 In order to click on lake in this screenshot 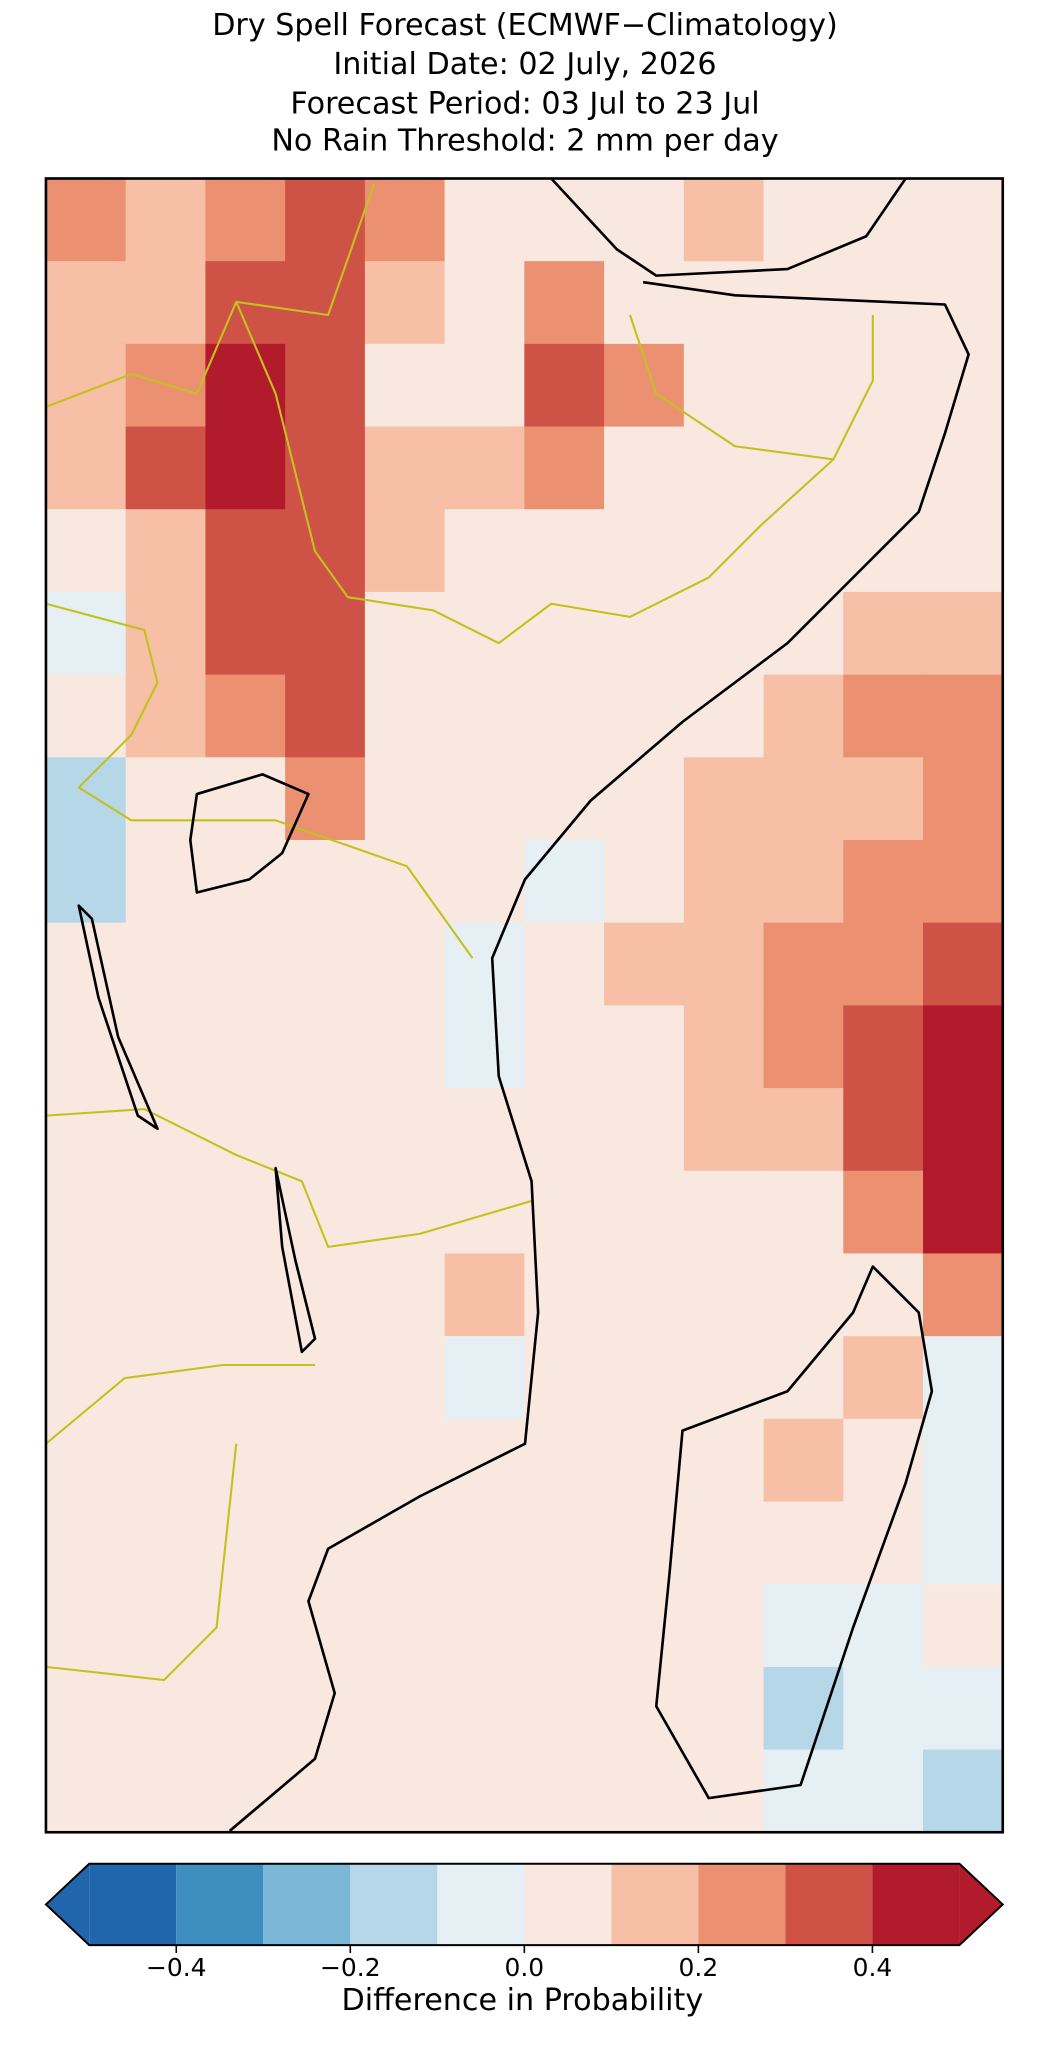, I will do `click(197, 1063)`.